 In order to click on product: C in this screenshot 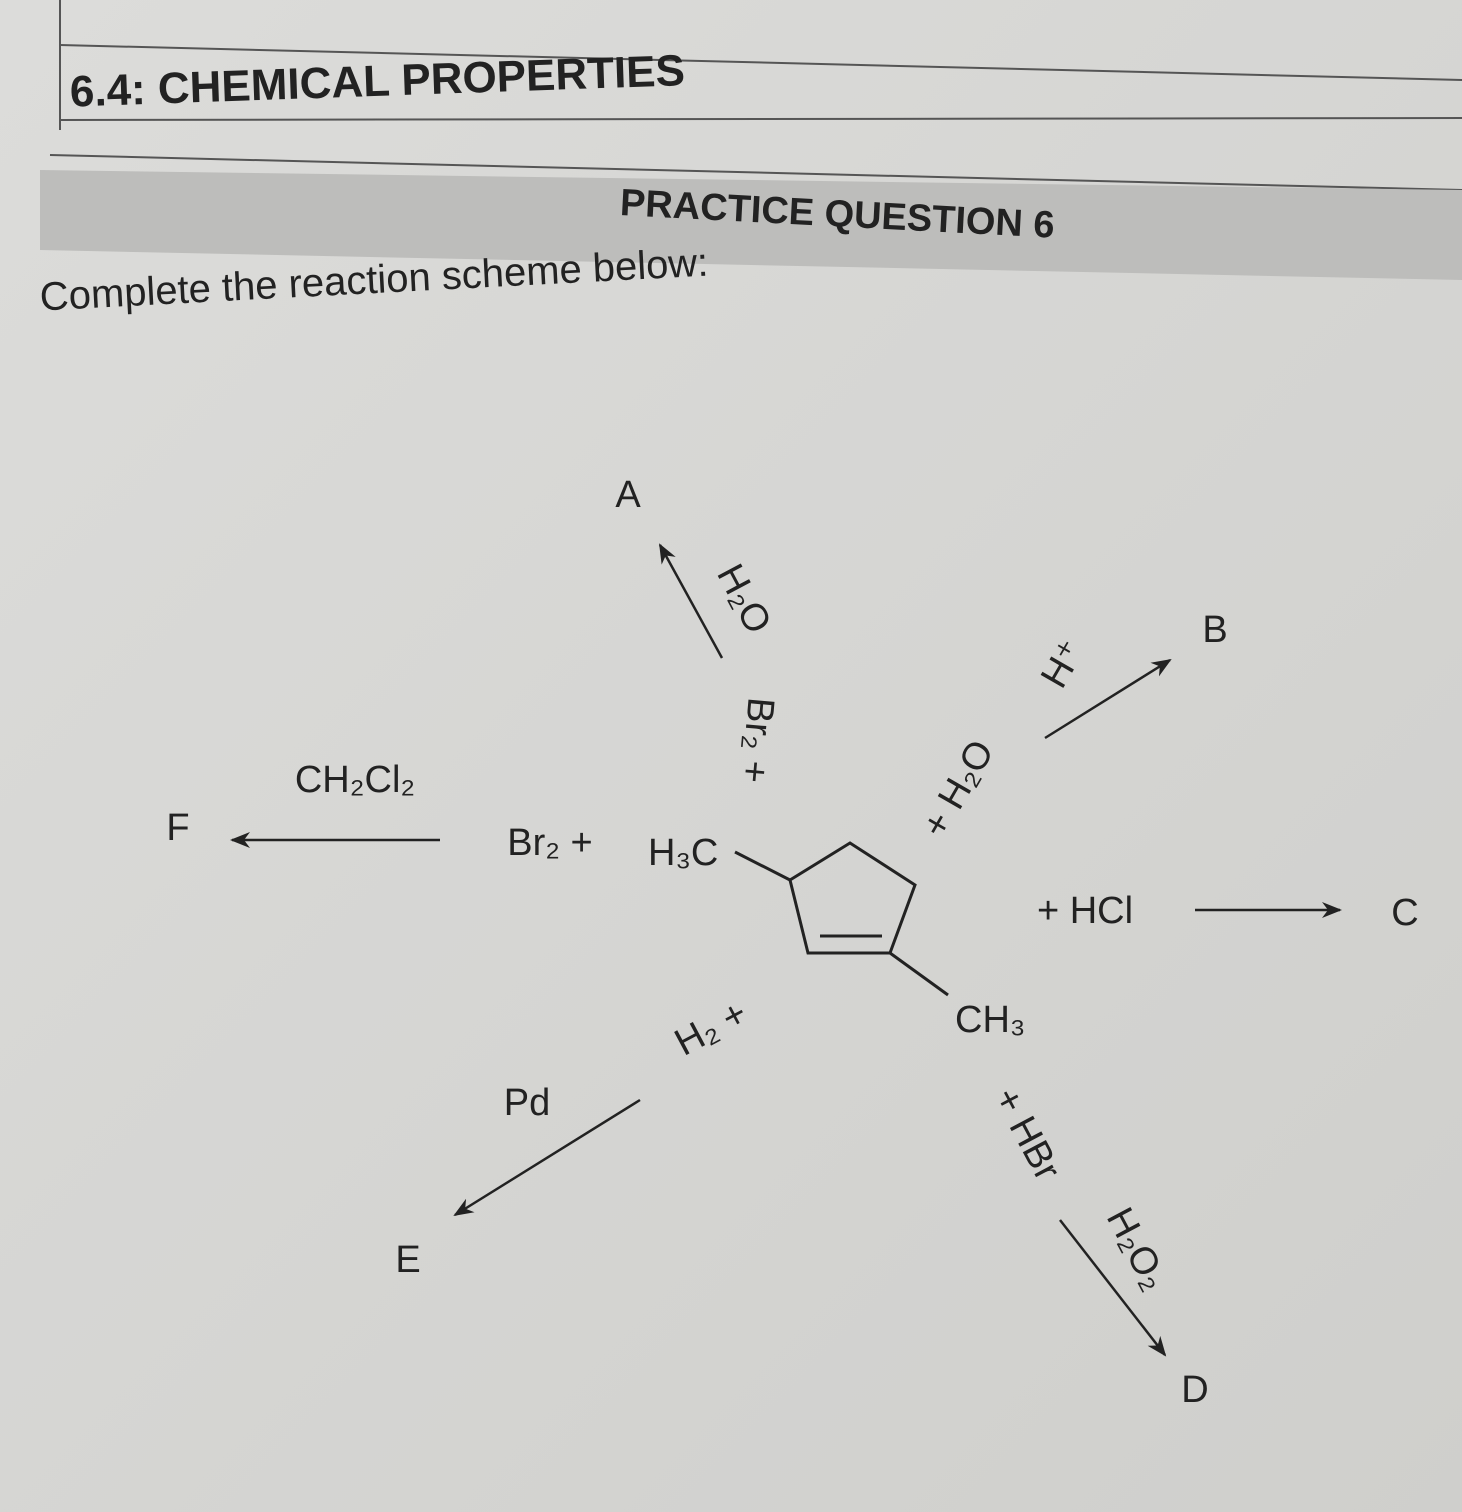, I will do `click(1404, 913)`.